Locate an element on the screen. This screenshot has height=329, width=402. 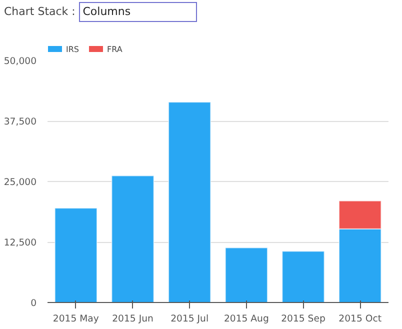
x-tick-label: 2015 May is located at coordinates (76, 319).